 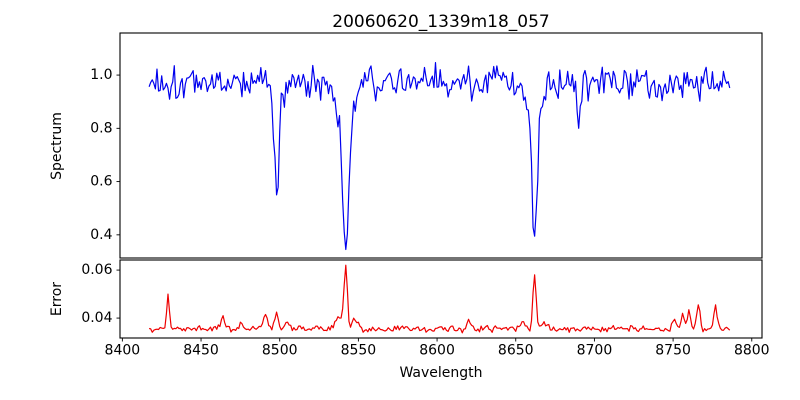 What do you see at coordinates (516, 351) in the screenshot?
I see `x-tick-label: 8650` at bounding box center [516, 351].